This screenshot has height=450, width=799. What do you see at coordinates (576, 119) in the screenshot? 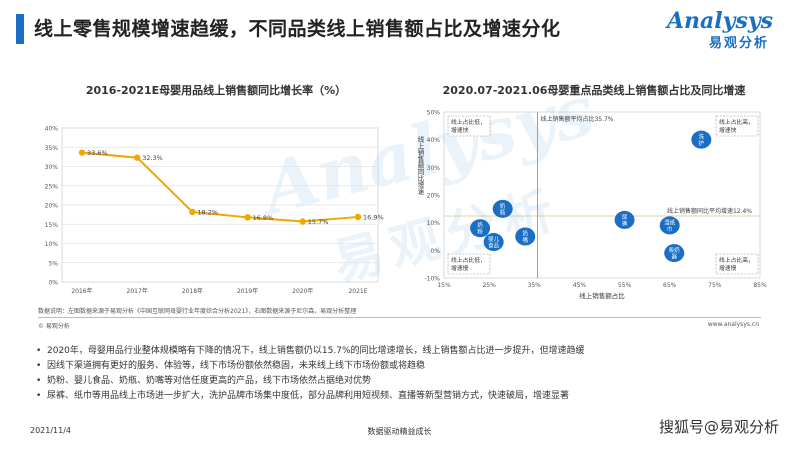
I see `avg-share-label: 线上销售额平均占比35.7%` at bounding box center [576, 119].